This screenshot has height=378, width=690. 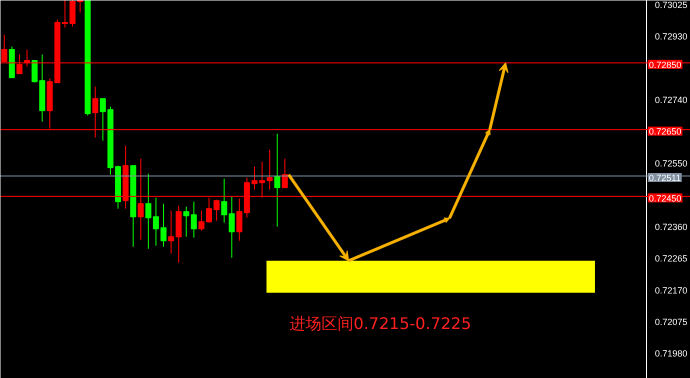 What do you see at coordinates (671, 353) in the screenshot?
I see `y-tick-label: 0.71980` at bounding box center [671, 353].